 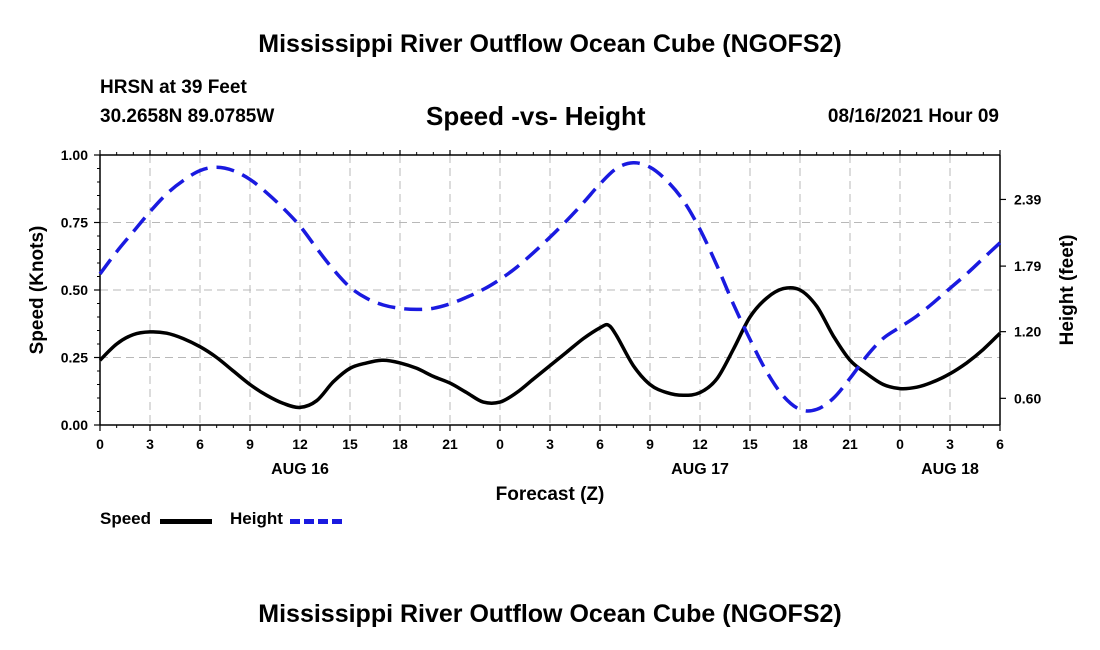 What do you see at coordinates (700, 469) in the screenshot?
I see `day-label: AUG 17` at bounding box center [700, 469].